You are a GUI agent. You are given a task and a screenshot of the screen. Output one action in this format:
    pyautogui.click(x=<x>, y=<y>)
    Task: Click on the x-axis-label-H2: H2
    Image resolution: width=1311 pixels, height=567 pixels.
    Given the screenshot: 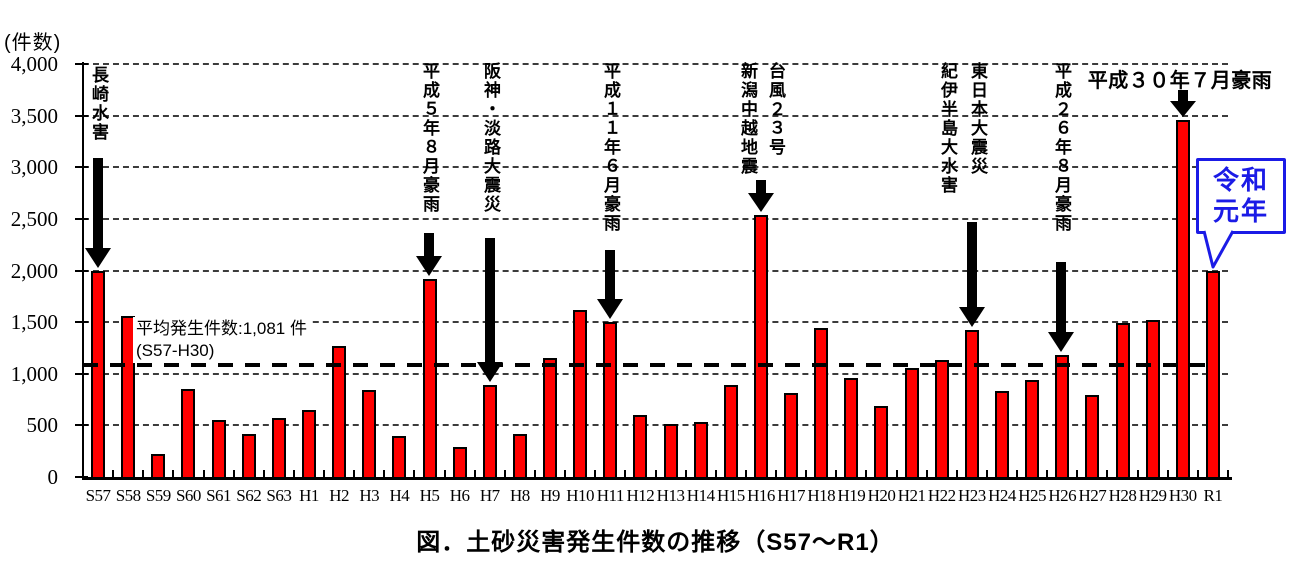 What is the action you would take?
    pyautogui.click(x=339, y=495)
    